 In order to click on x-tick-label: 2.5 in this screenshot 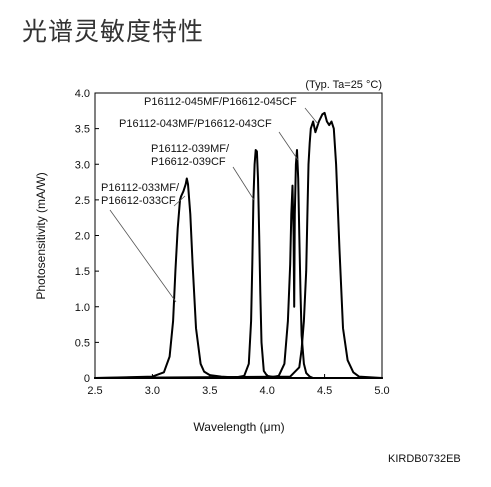, I will do `click(94, 391)`.